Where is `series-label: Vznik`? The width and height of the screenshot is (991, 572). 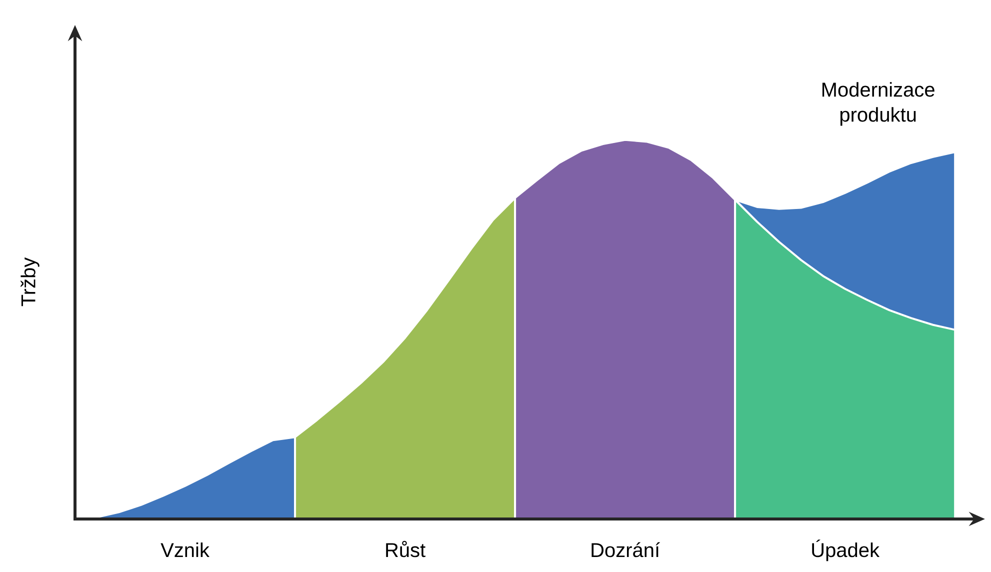 series-label: Vznik is located at coordinates (185, 549).